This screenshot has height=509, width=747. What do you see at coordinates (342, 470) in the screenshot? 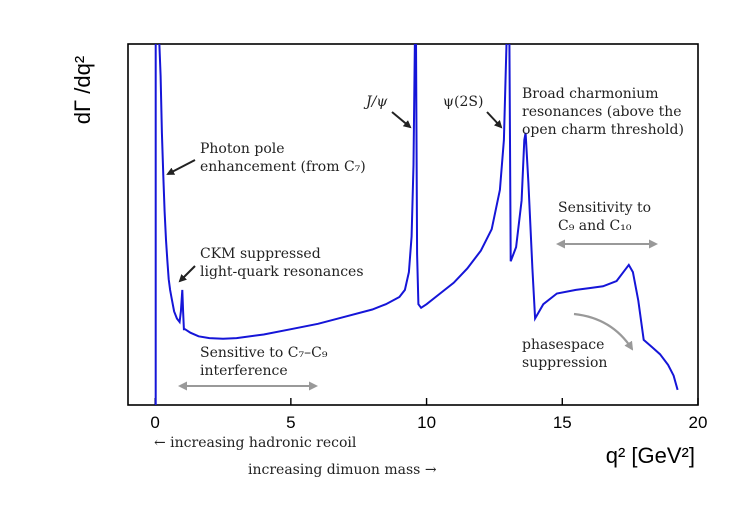
I see `annotation-dimuon: increasing dimuon mass →` at bounding box center [342, 470].